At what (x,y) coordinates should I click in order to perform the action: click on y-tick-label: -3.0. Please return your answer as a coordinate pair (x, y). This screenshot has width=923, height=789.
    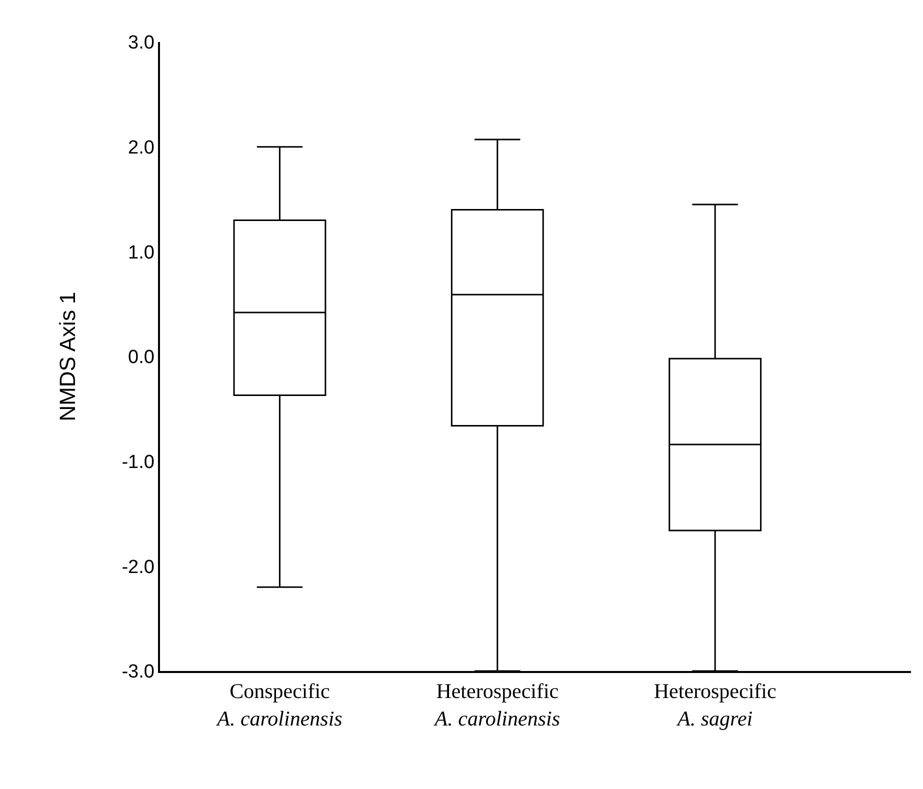
    Looking at the image, I should click on (138, 672).